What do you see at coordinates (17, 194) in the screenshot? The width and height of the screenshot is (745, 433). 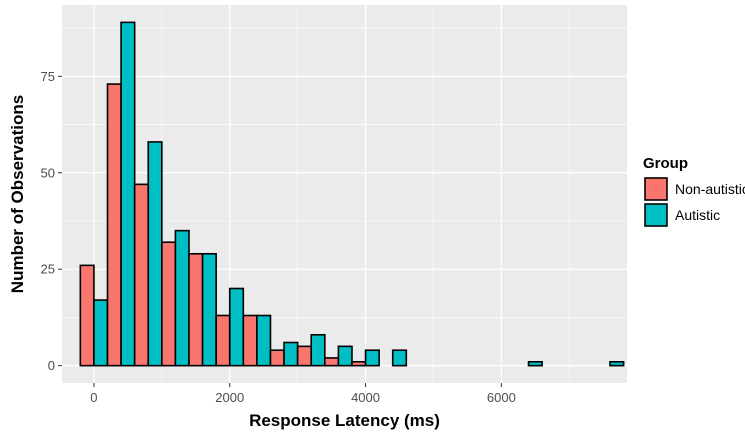 I see `y-axis-title: Number of Observations` at bounding box center [17, 194].